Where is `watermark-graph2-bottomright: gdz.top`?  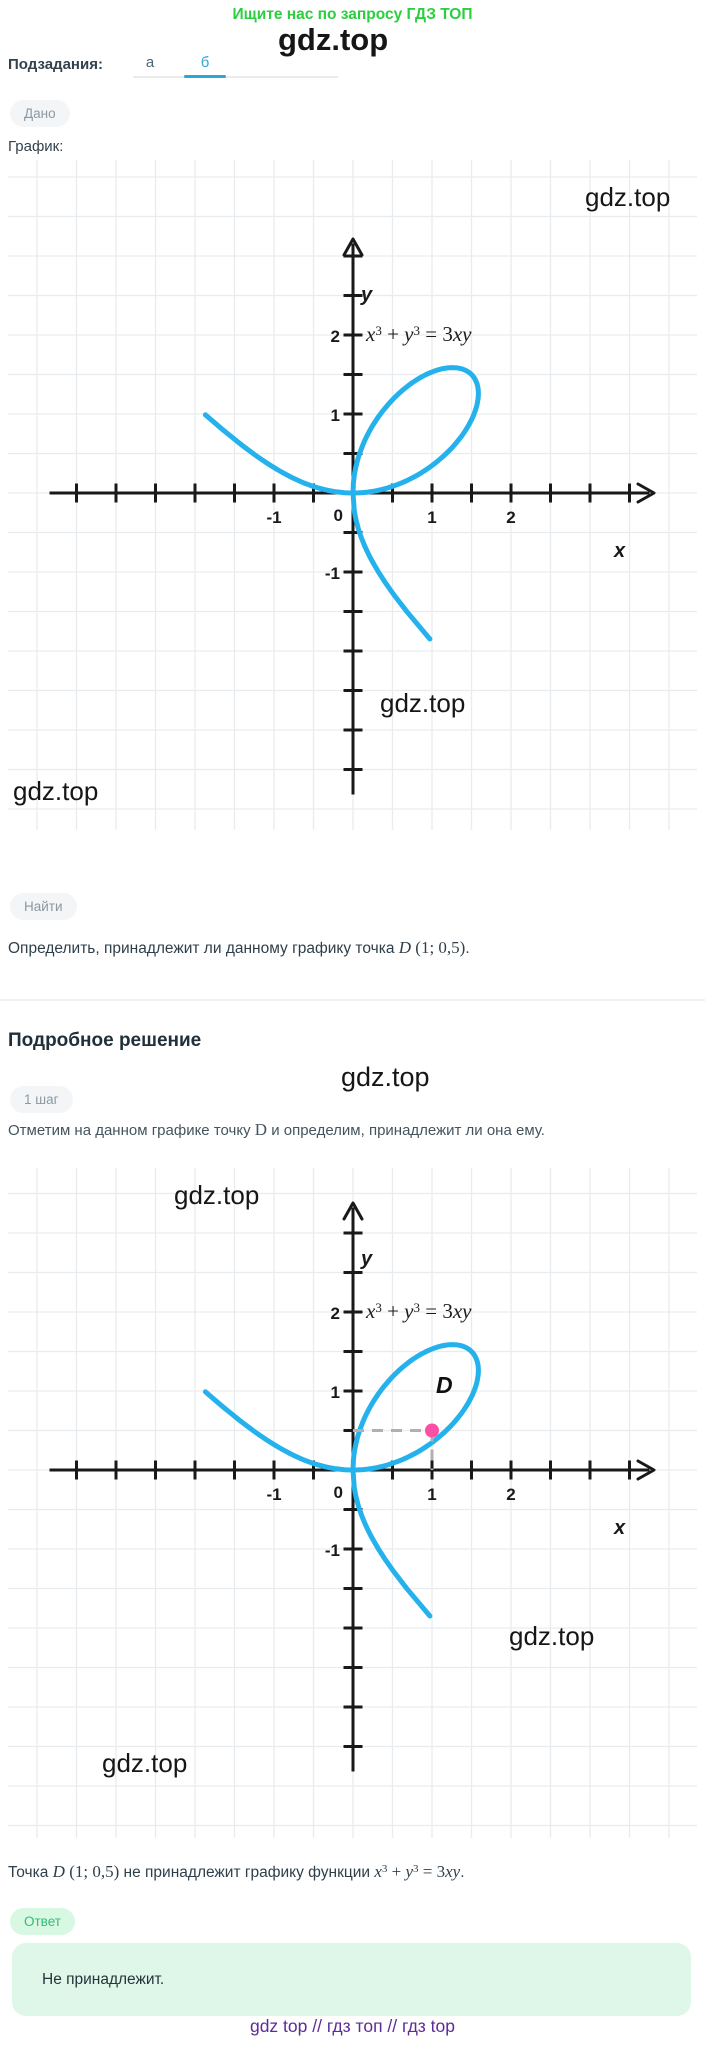 watermark-graph2-bottomright: gdz.top is located at coordinates (552, 1636).